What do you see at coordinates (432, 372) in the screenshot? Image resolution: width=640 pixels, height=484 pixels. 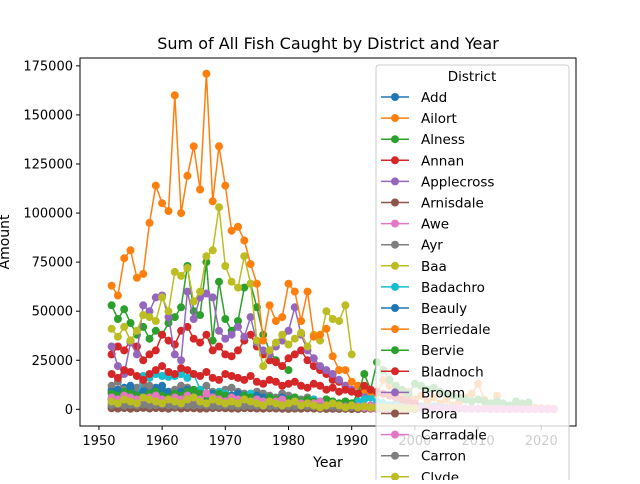 I see `legend-item-bladnoch: Bladnoch` at bounding box center [432, 372].